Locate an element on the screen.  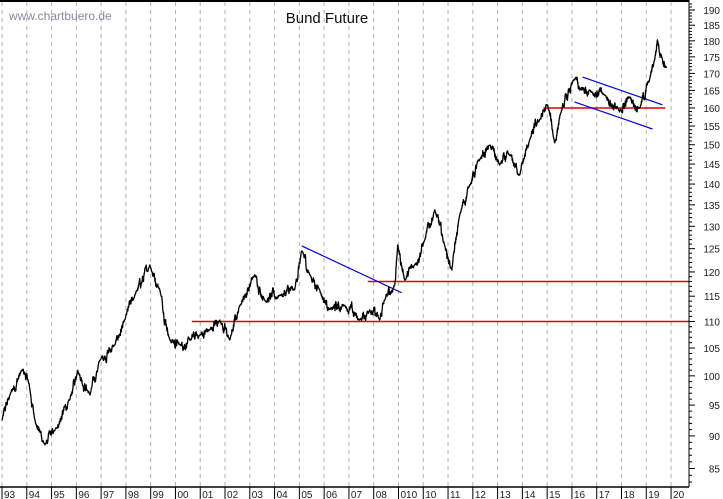
x-tick-label: 10 is located at coordinates (431, 494).